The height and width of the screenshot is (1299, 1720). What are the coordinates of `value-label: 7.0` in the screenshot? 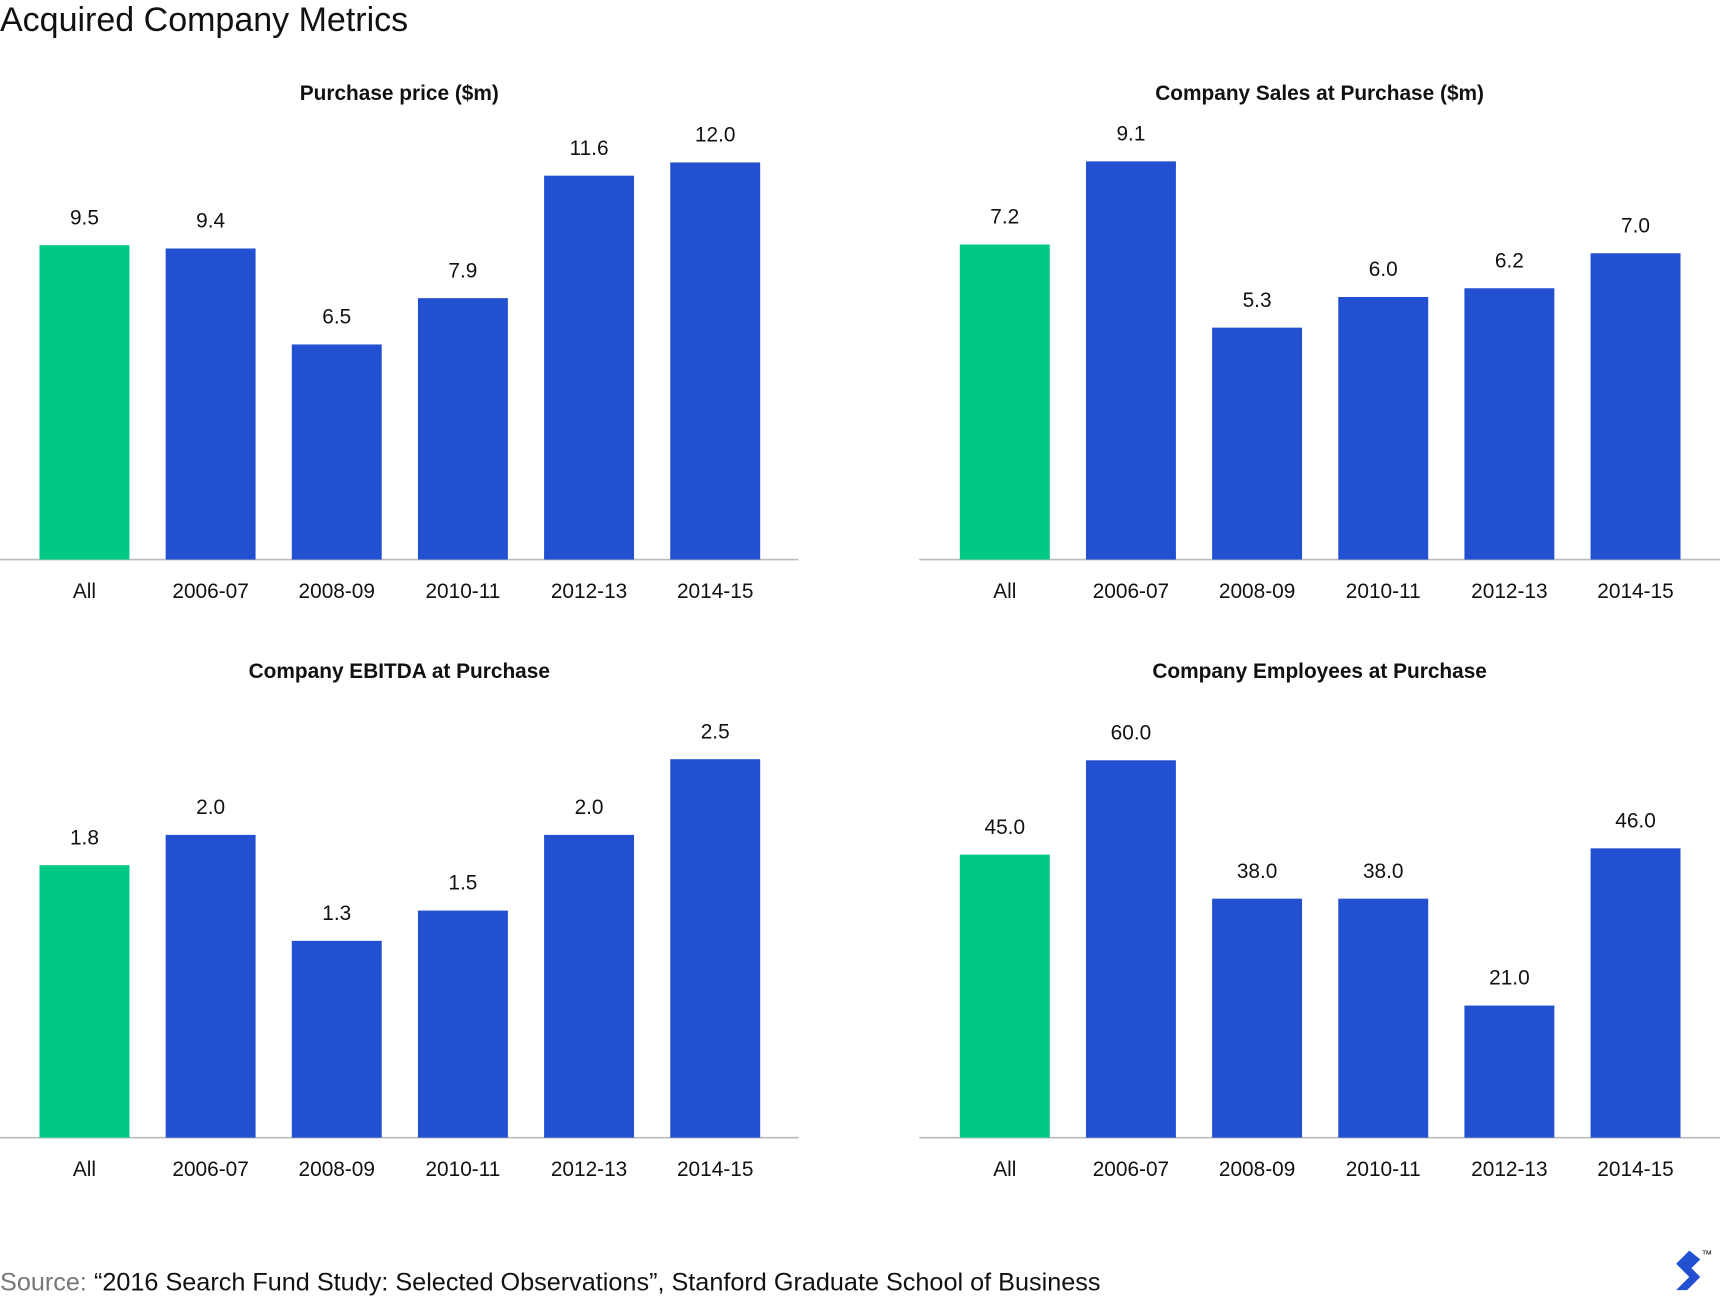 It's located at (1635, 225).